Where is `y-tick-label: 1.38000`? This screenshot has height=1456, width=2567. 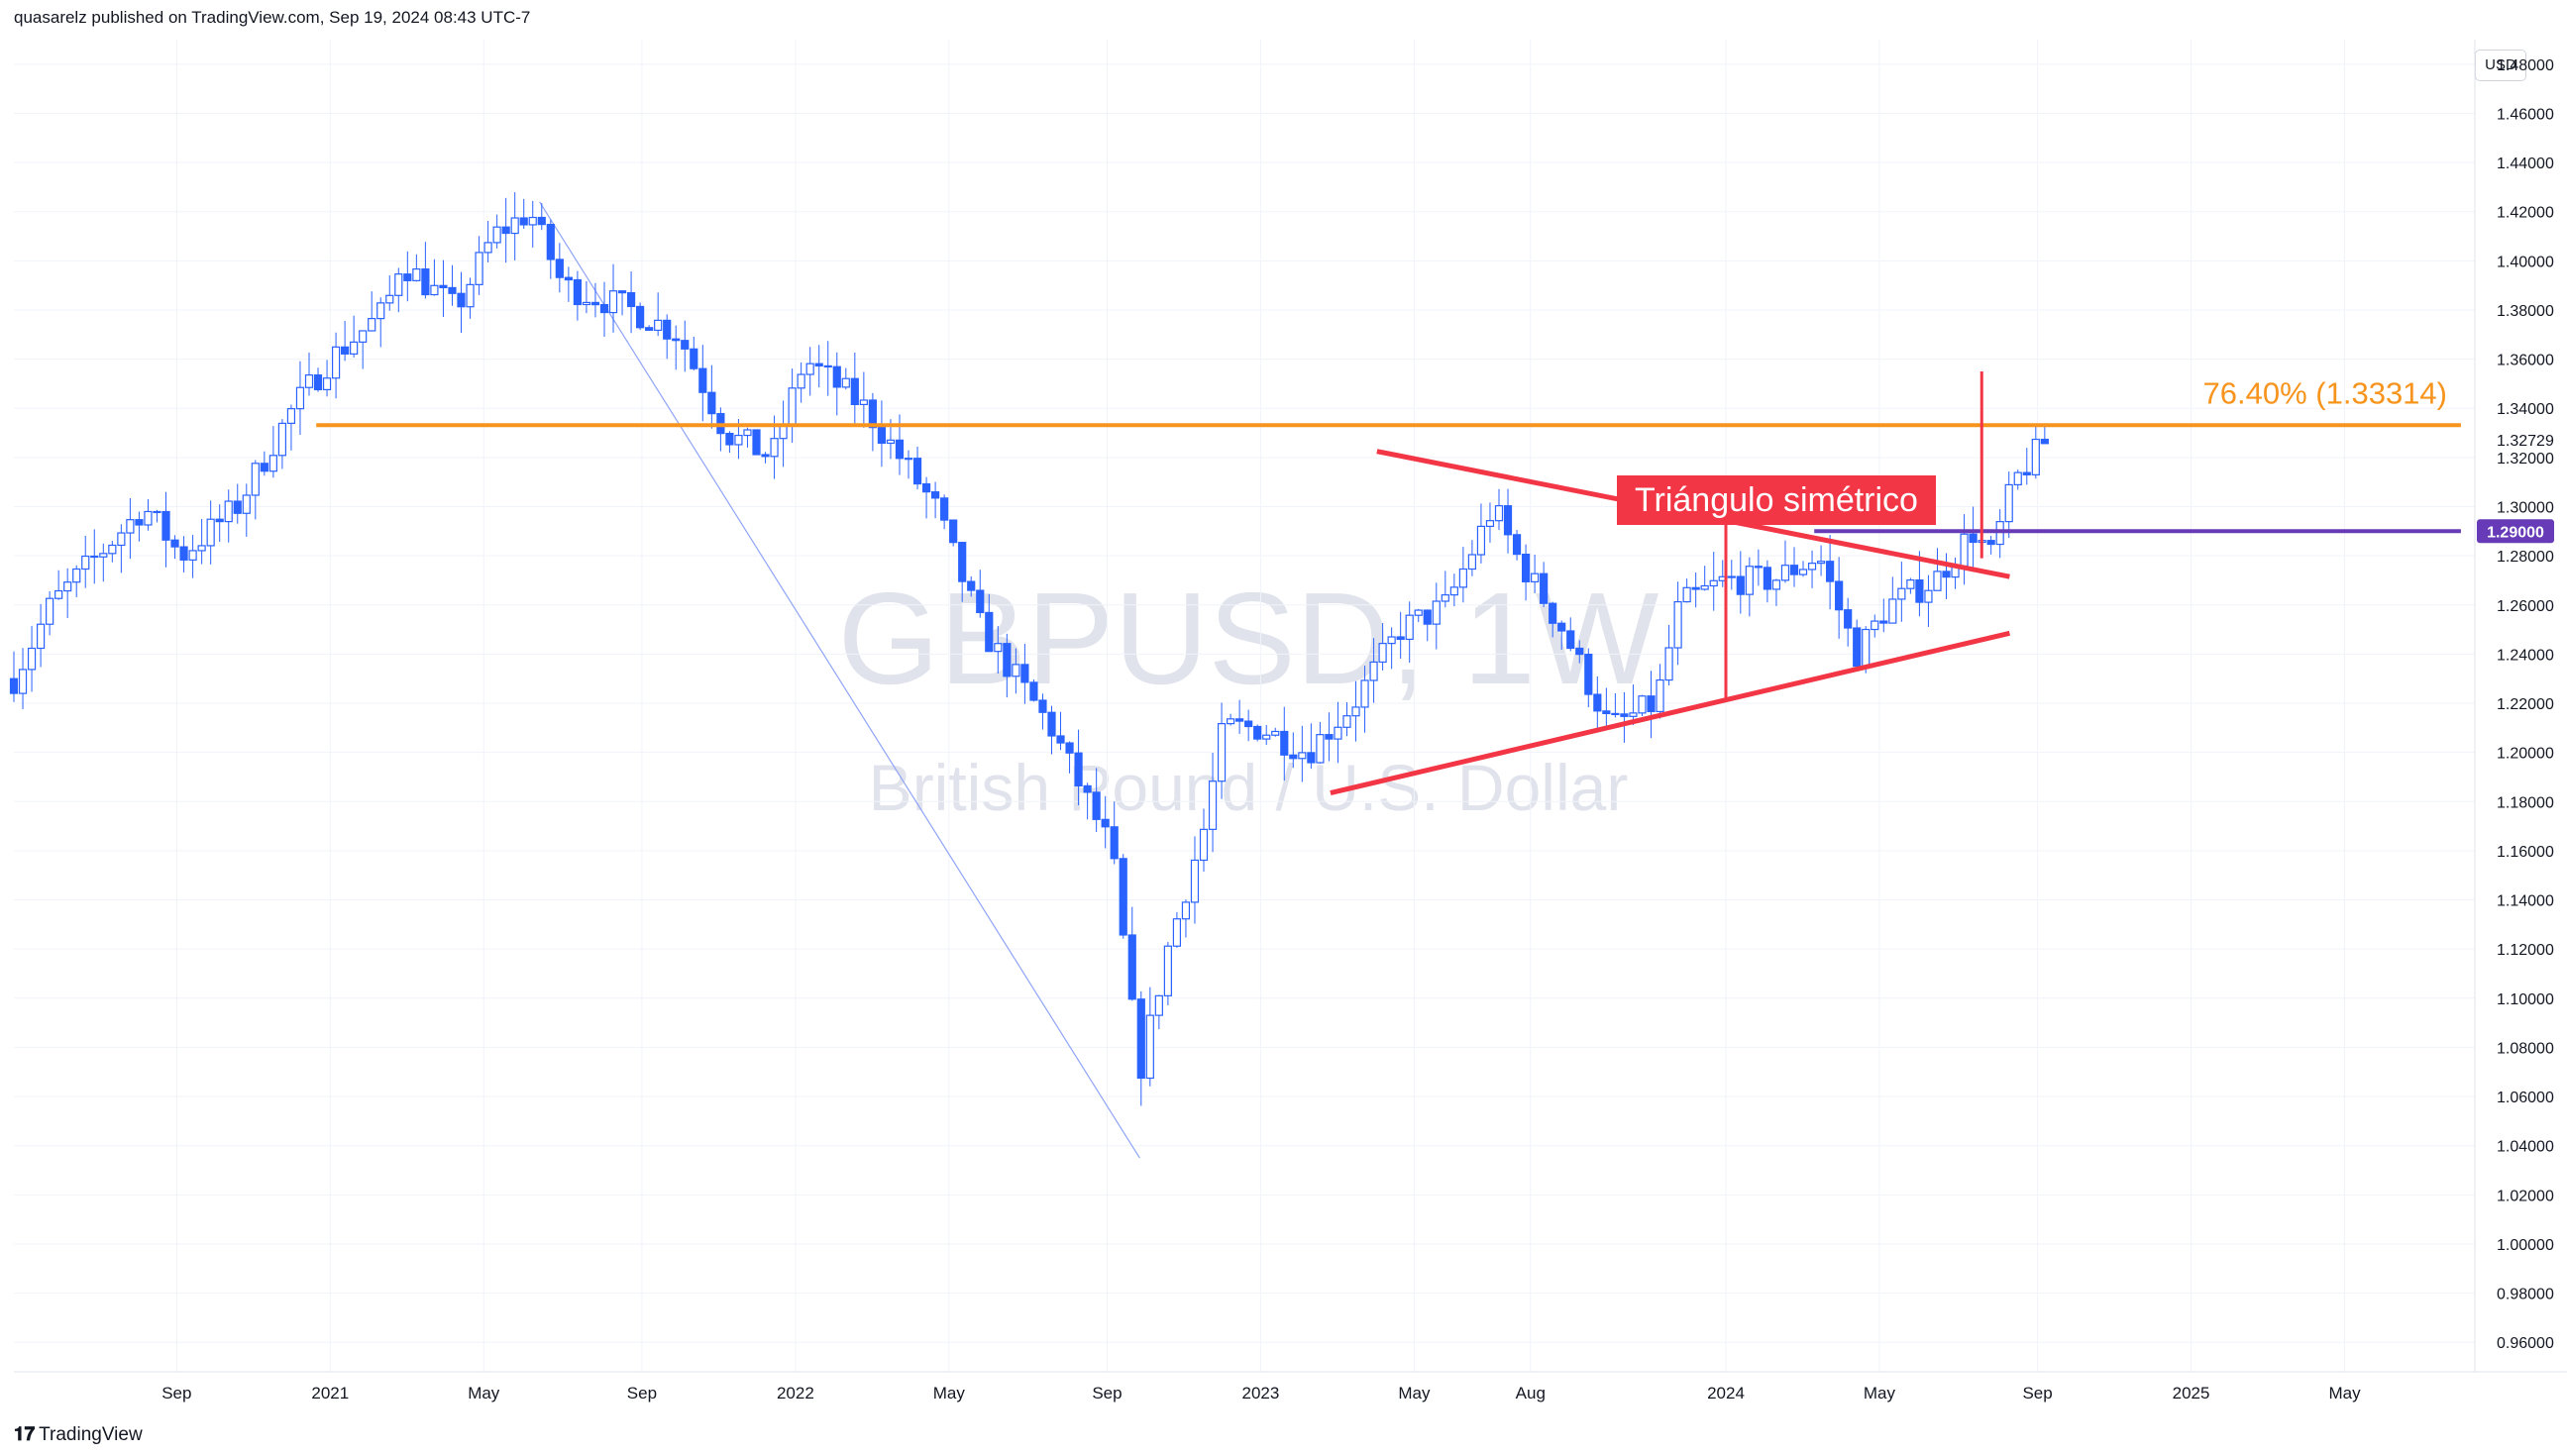 y-tick-label: 1.38000 is located at coordinates (2525, 311).